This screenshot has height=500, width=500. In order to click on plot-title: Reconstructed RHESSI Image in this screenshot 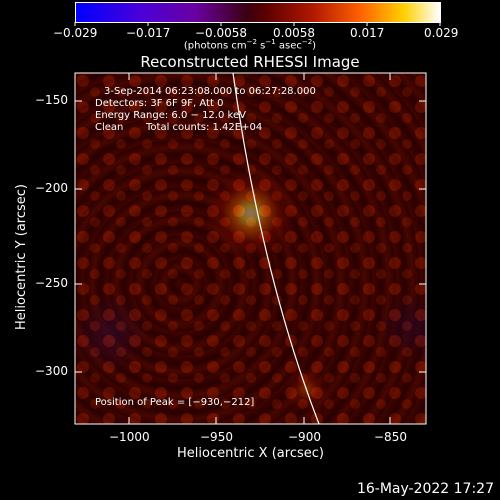, I will do `click(250, 62)`.